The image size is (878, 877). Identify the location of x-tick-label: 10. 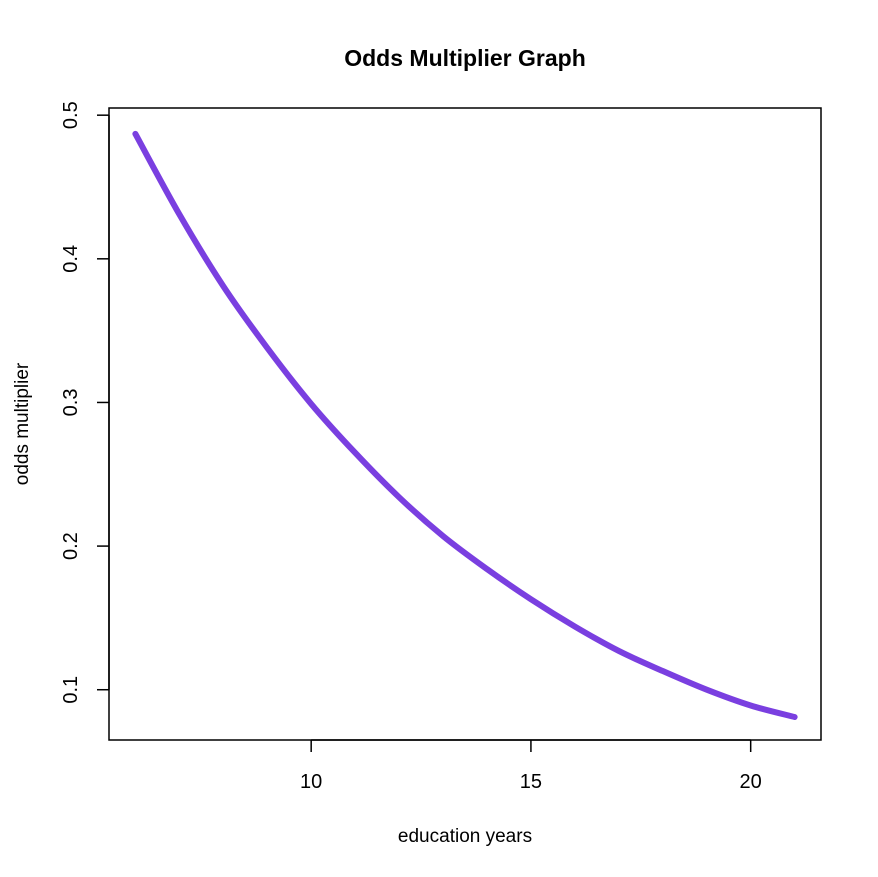
(311, 782).